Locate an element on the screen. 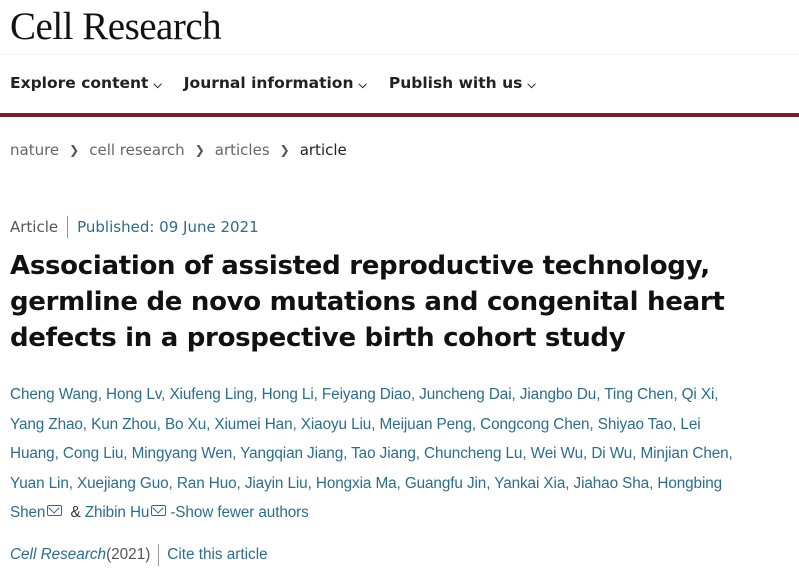 The width and height of the screenshot is (799, 568). nav-explore-content: Explore content ⌵ is located at coordinates (86, 83).